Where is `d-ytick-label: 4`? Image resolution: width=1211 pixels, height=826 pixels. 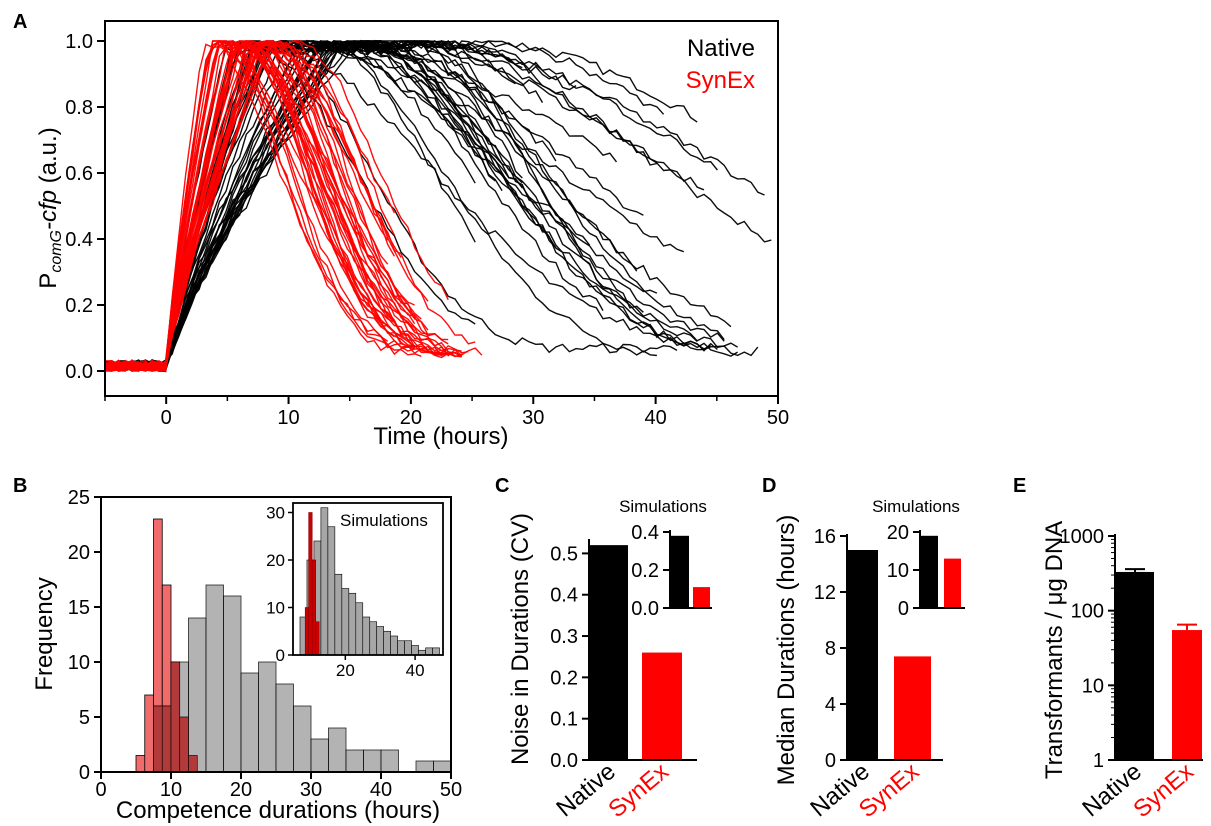 d-ytick-label: 4 is located at coordinates (830, 705).